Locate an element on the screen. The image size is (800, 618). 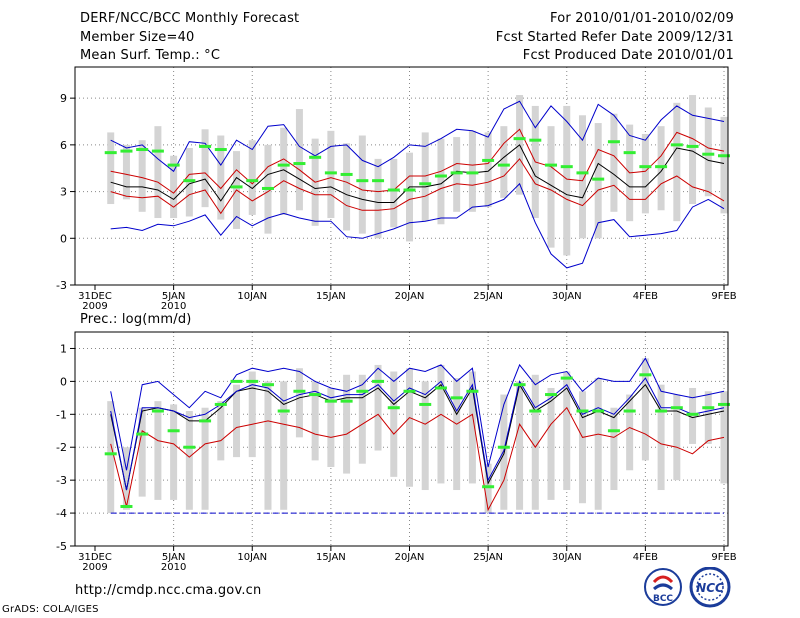
x-tick-label: 30JAN is located at coordinates (567, 557).